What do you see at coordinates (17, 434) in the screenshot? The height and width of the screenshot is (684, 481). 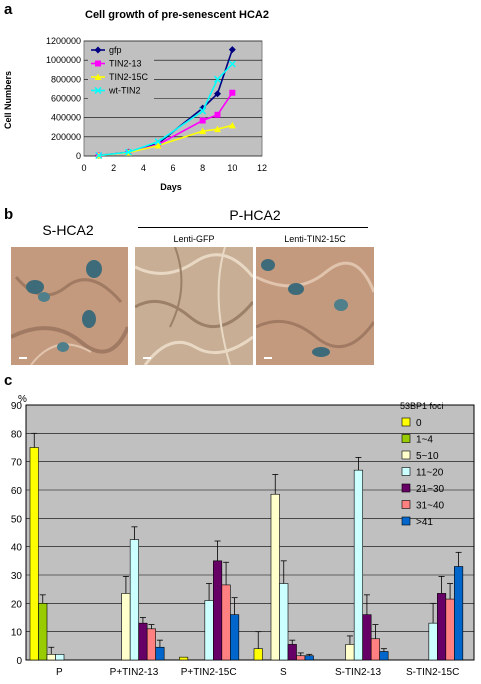 I see `y-tick-label: 80` at bounding box center [17, 434].